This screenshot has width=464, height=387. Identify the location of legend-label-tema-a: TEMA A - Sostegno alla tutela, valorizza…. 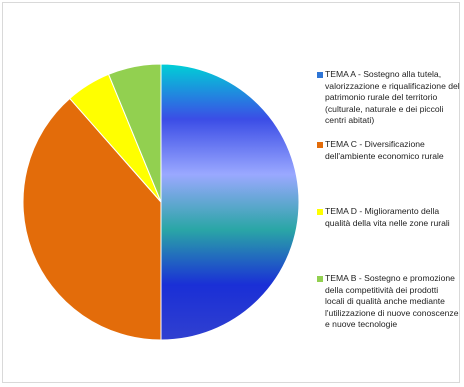
(392, 97).